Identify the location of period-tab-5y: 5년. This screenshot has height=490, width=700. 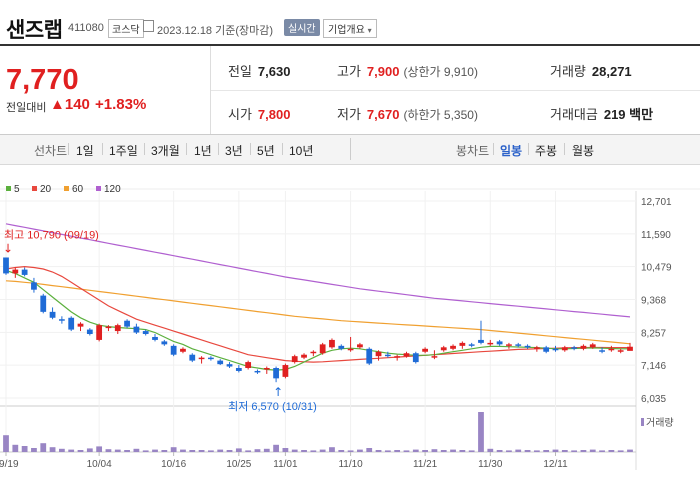
(266, 151).